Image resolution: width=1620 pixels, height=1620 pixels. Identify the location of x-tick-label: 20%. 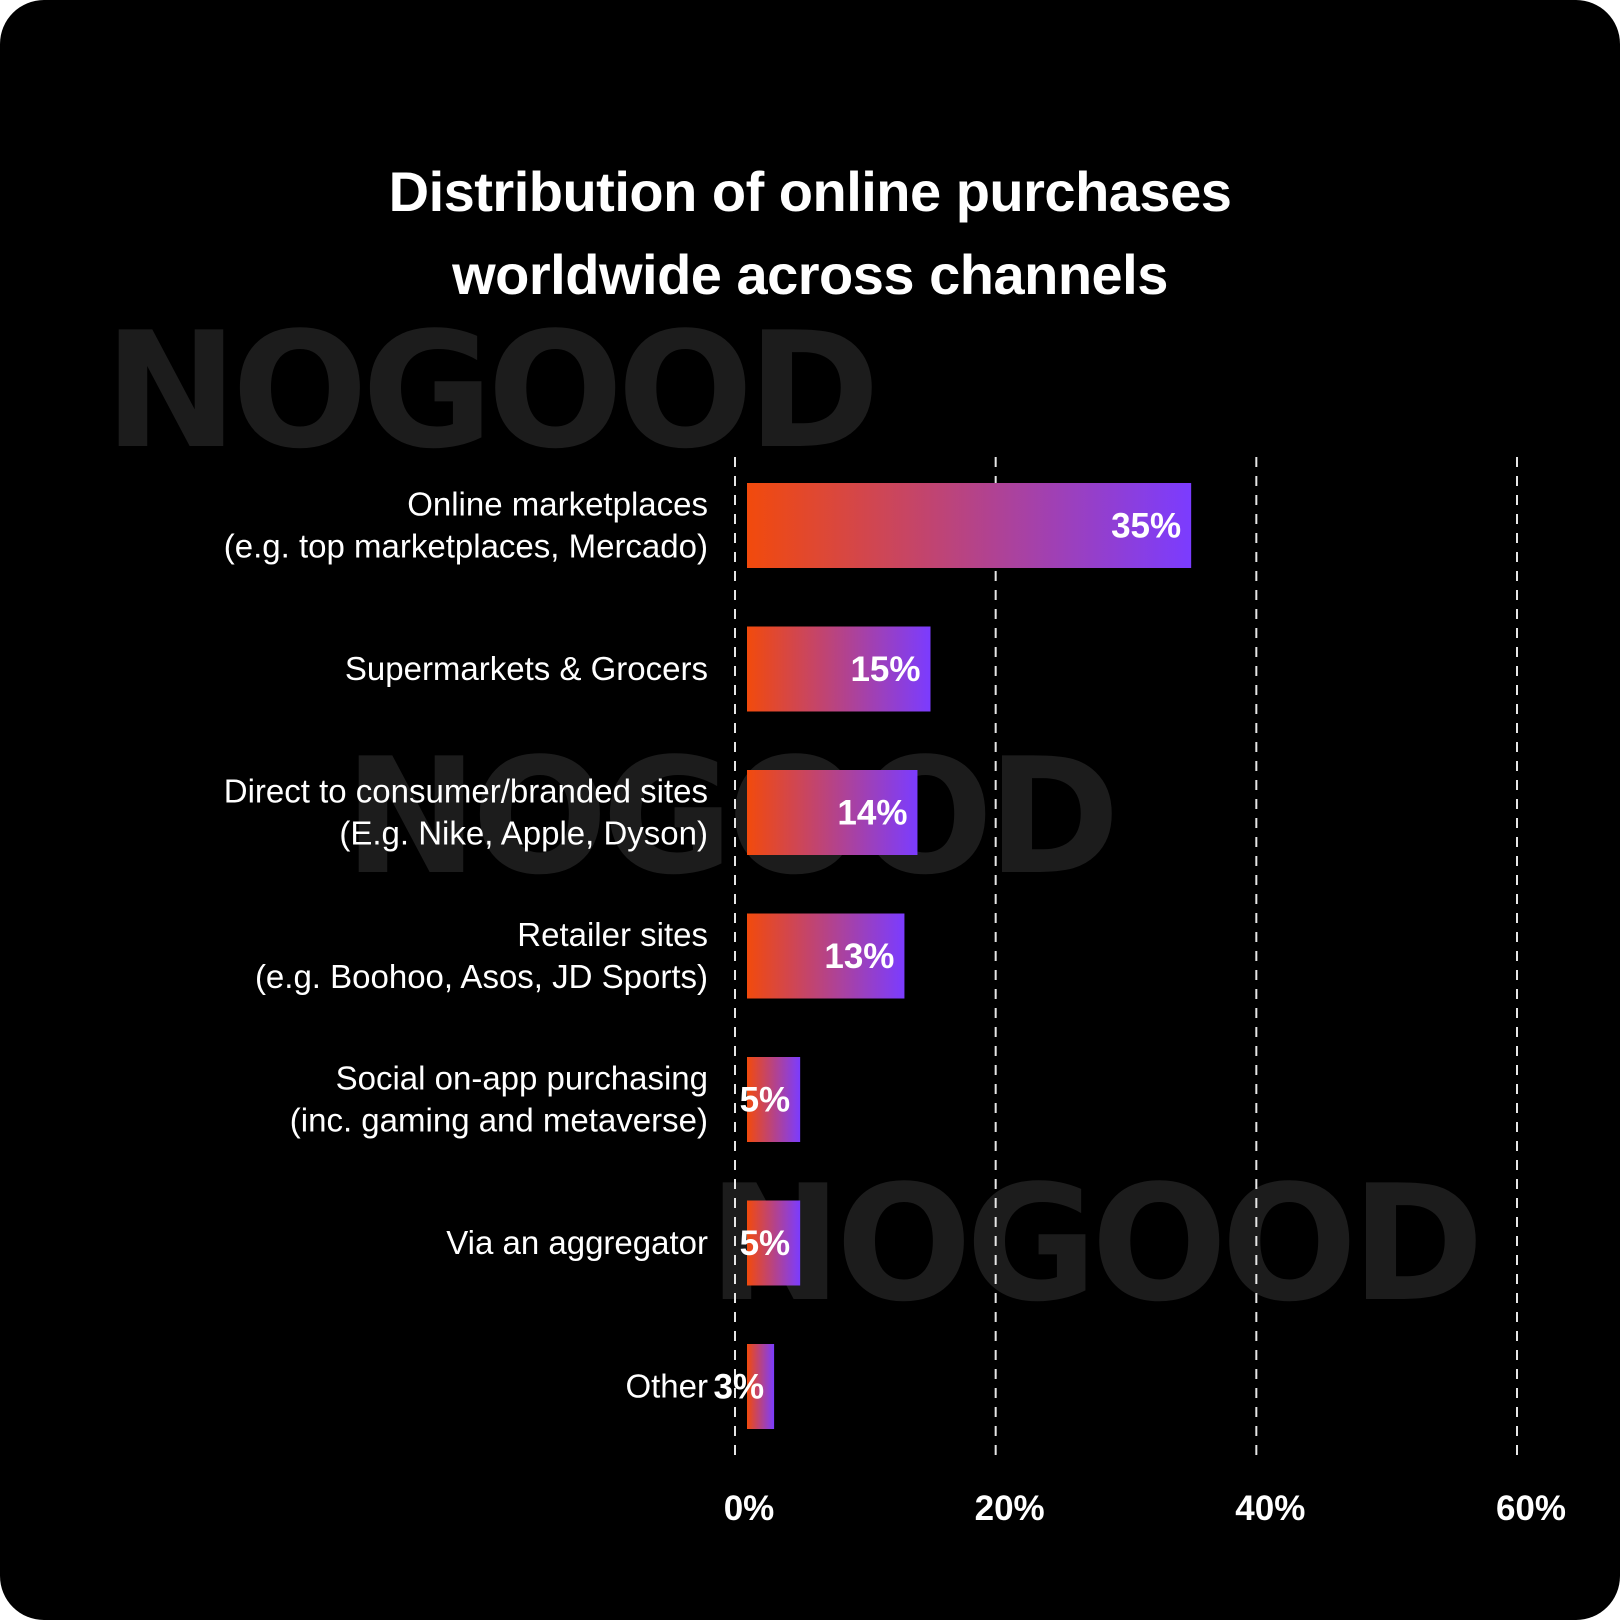
(1010, 1508).